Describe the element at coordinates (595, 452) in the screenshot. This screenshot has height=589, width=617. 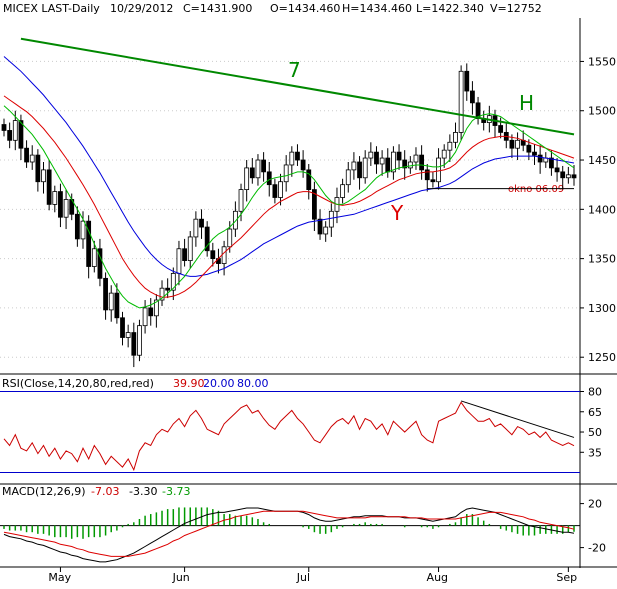
I see `rsi-tick-label: 35` at that location.